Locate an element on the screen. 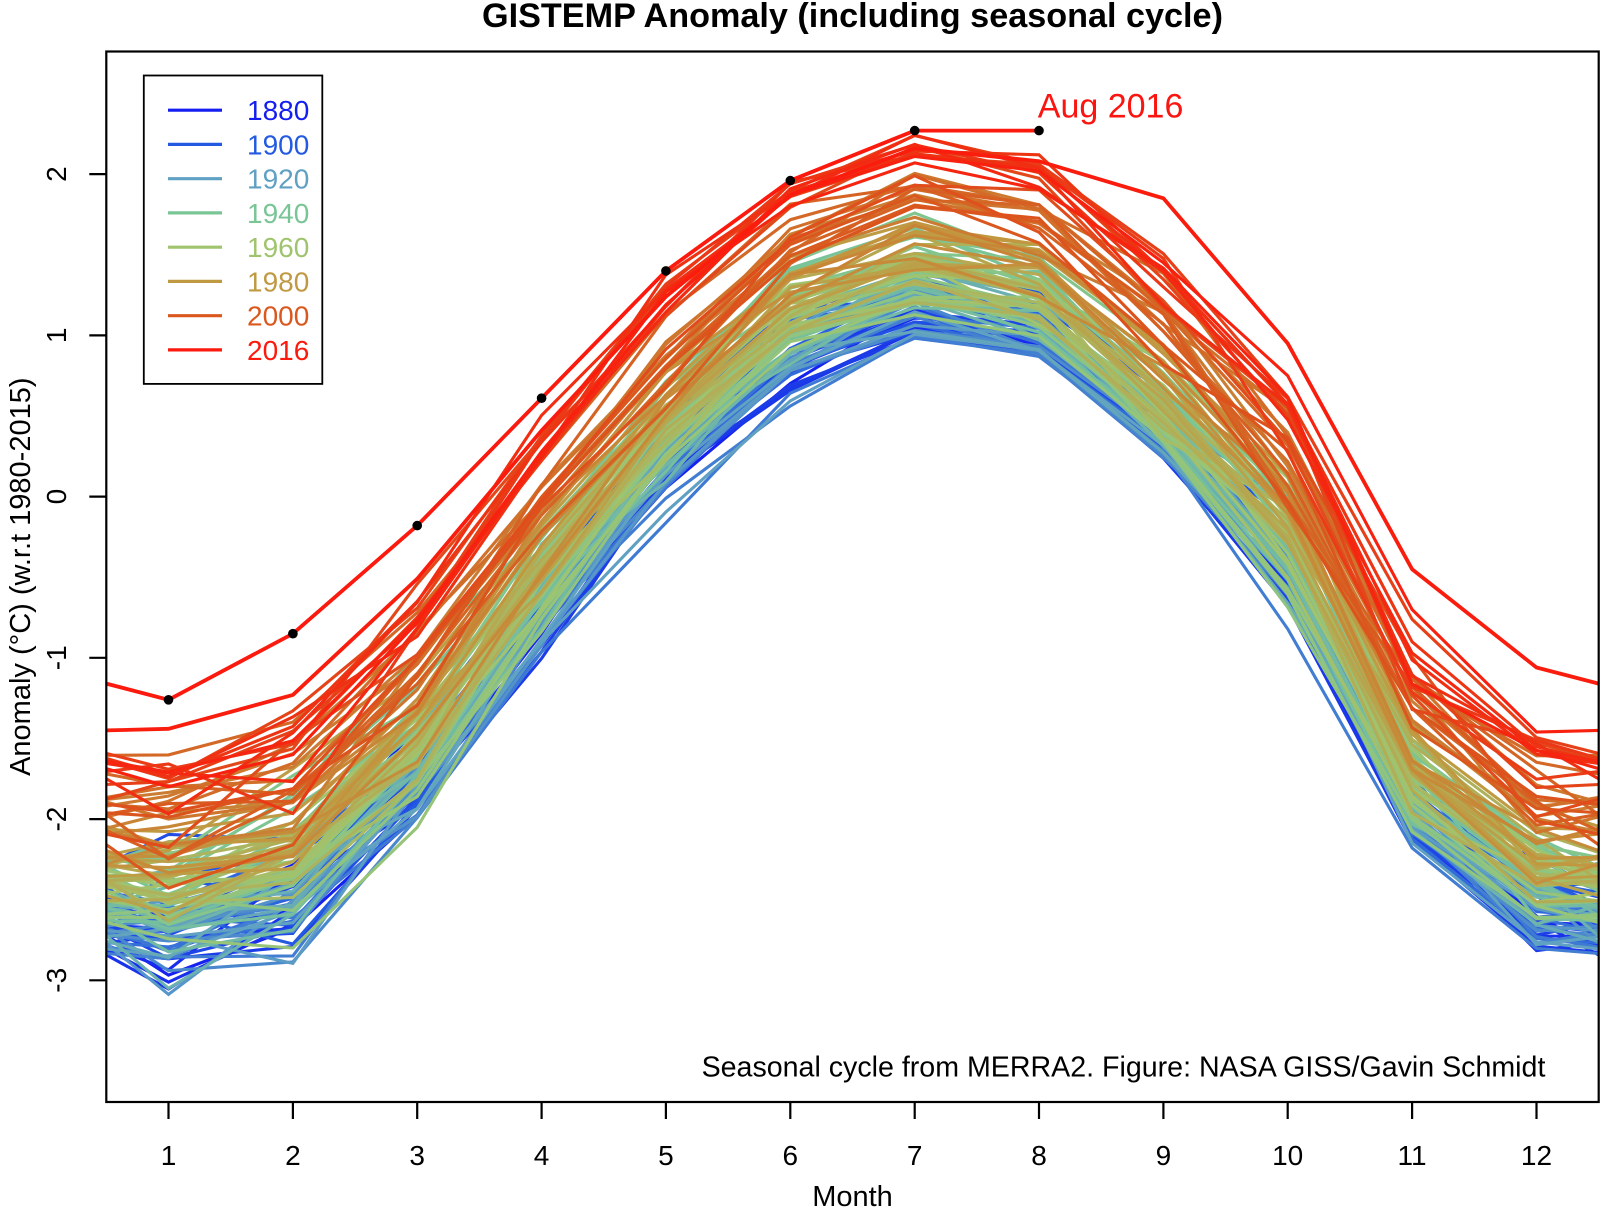 This screenshot has width=1600, height=1212. svg-text: 8 is located at coordinates (1039, 1155).